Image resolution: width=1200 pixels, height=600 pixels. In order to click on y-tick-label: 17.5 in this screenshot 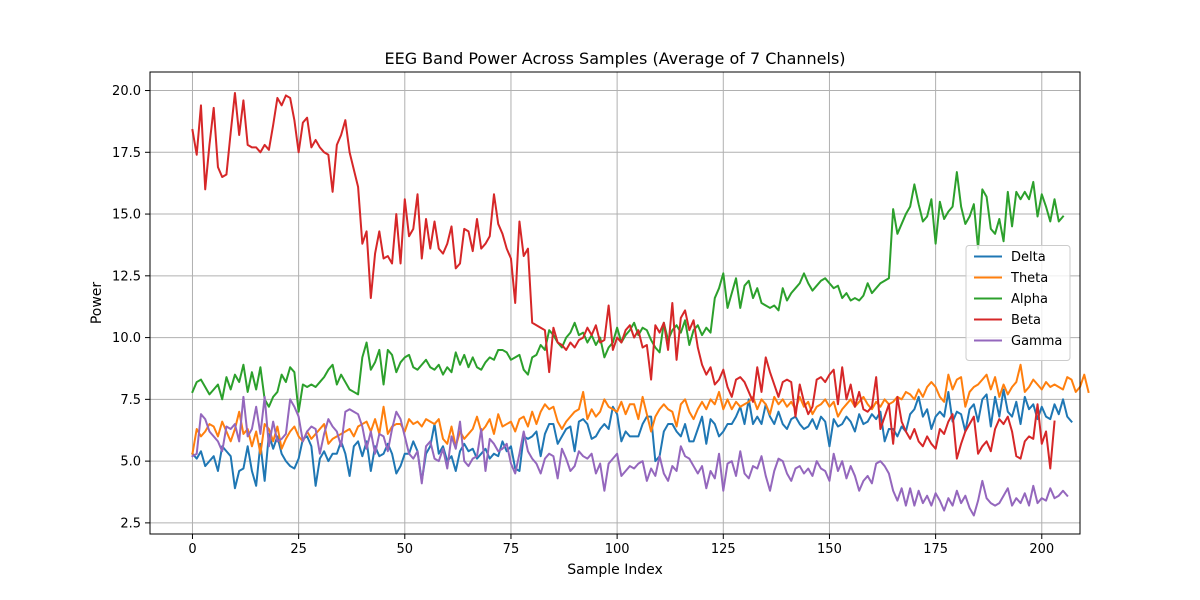, I will do `click(126, 153)`.